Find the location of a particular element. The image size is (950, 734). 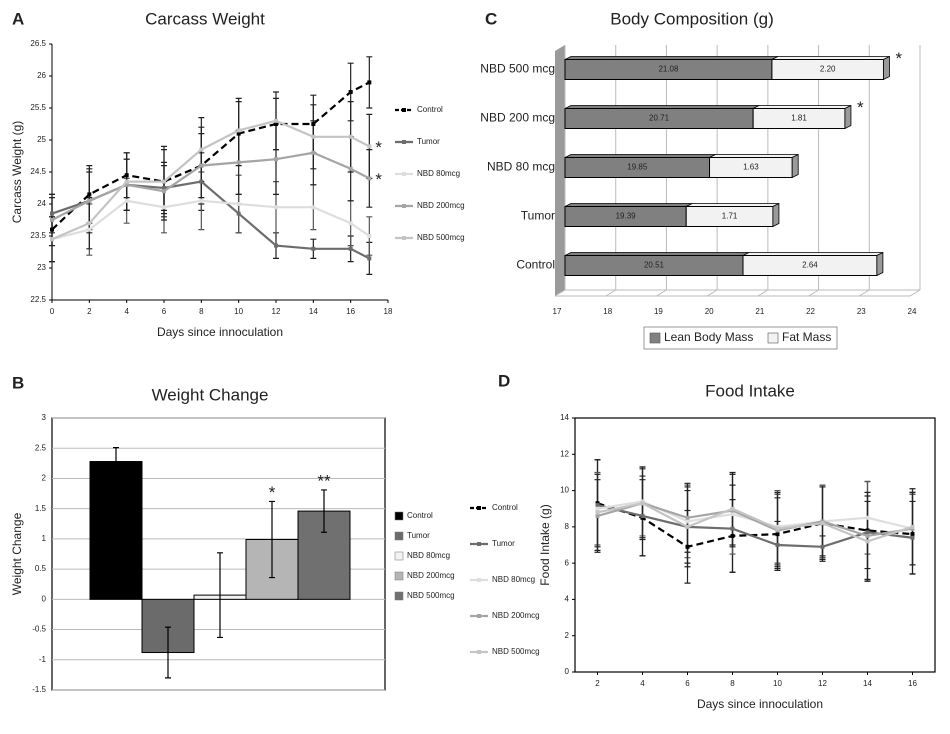

y-tick-label: 23.5 is located at coordinates (38, 235).